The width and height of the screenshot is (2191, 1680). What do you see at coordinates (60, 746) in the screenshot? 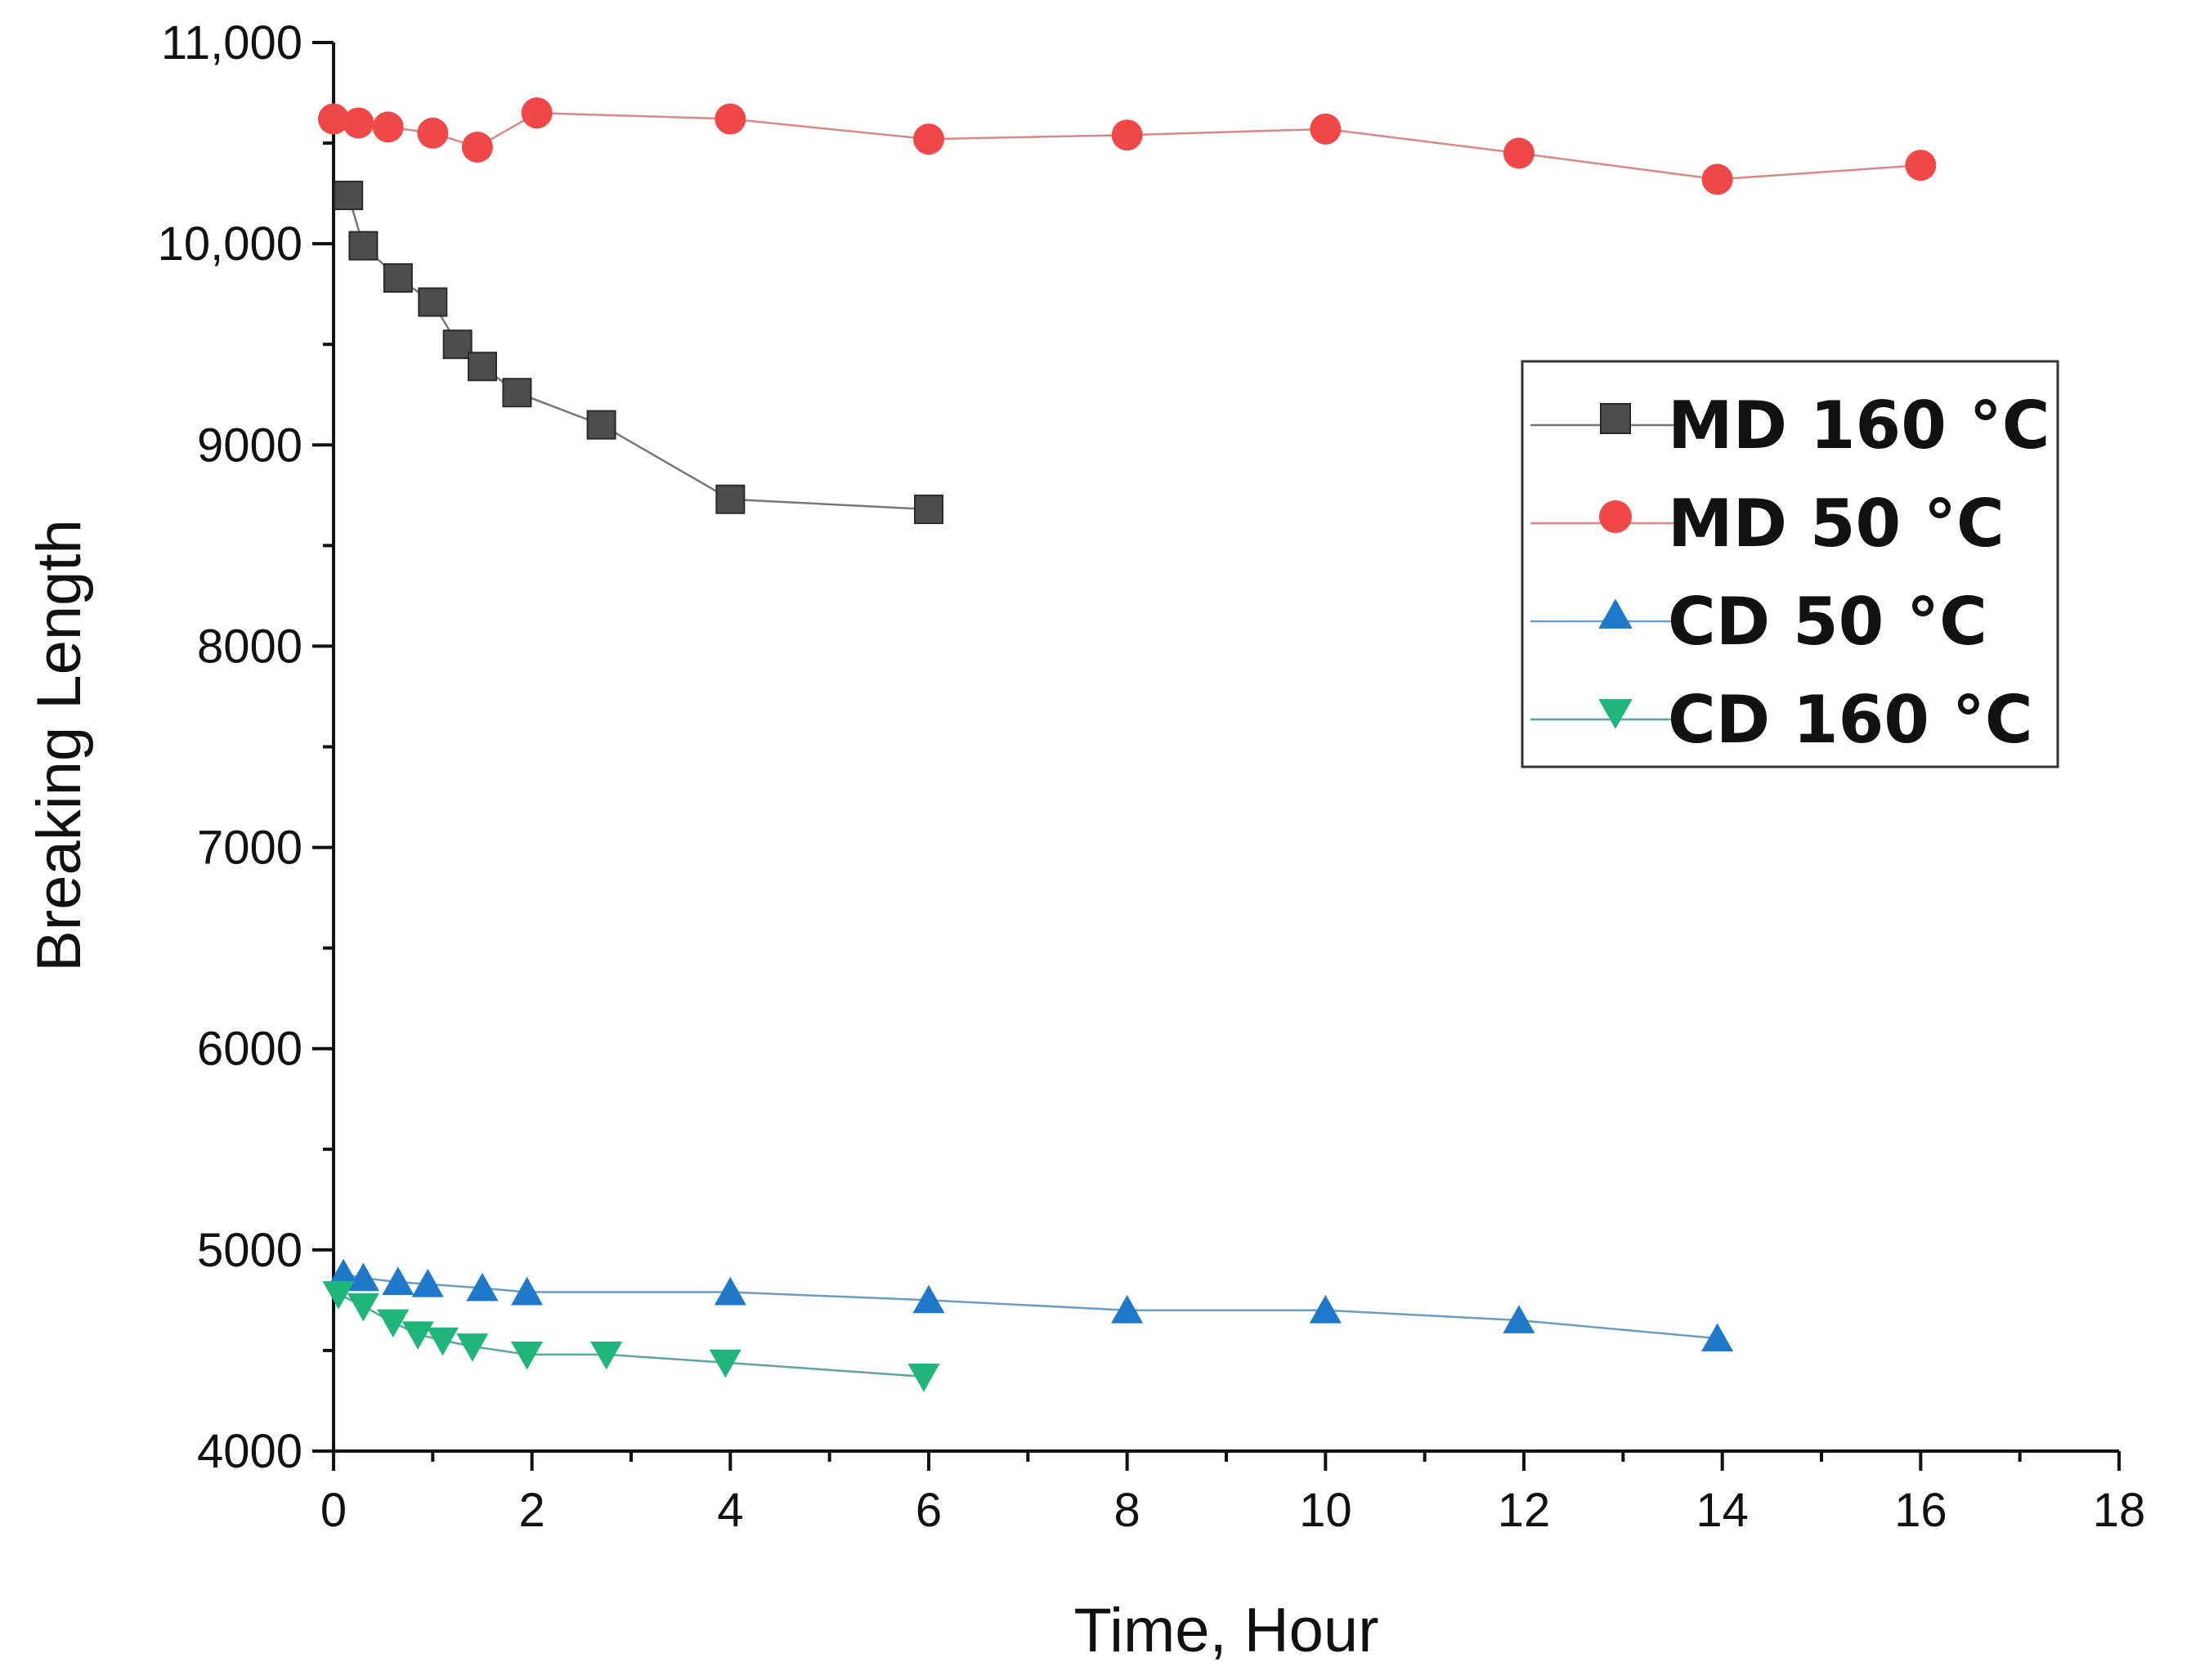
I see `y-axis-title: Breaking Length` at bounding box center [60, 746].